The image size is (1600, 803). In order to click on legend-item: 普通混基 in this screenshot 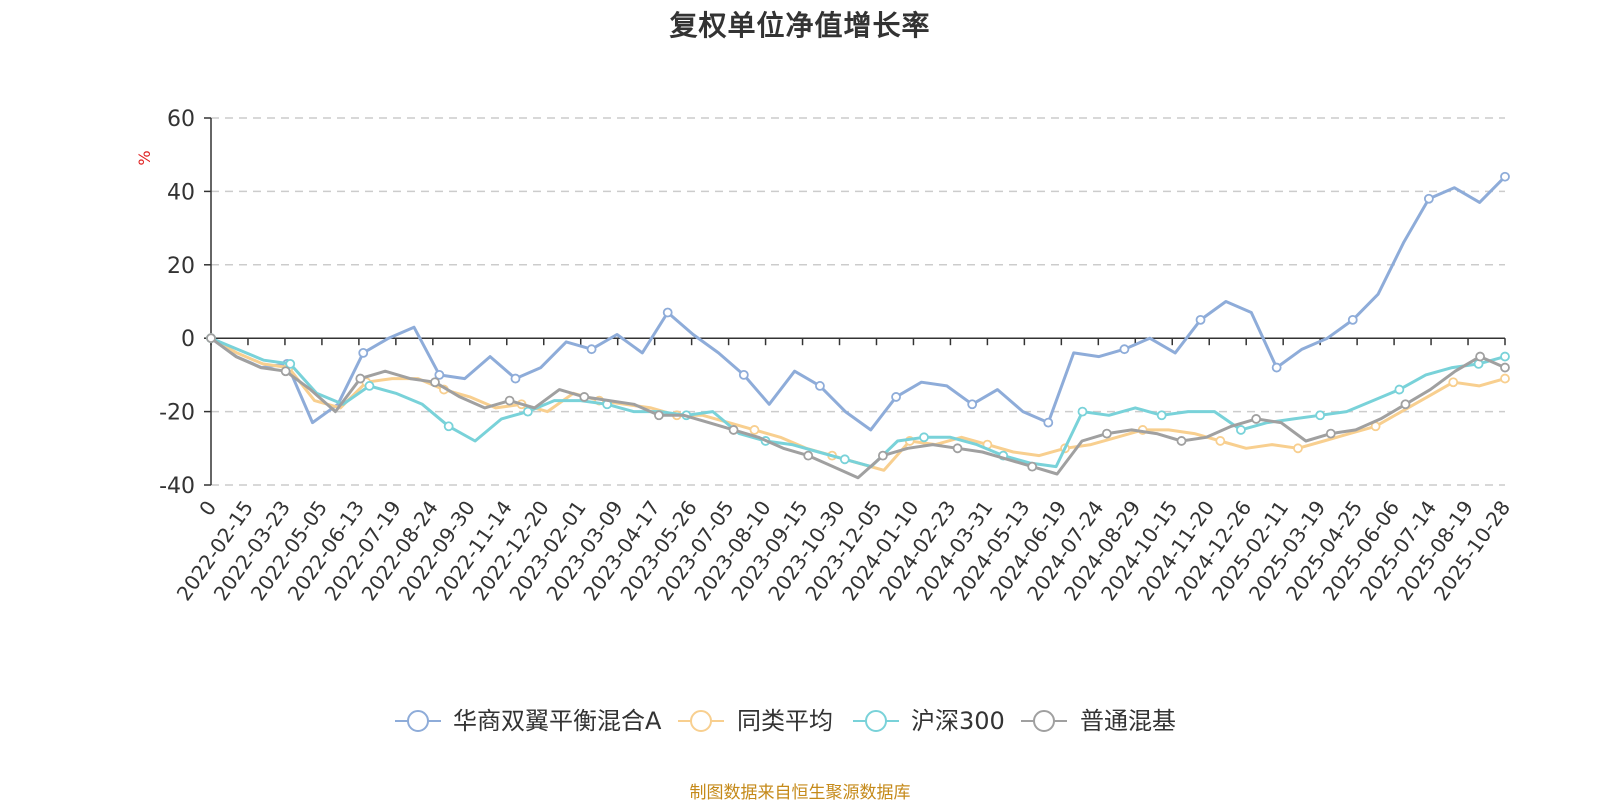, I will do `click(1098, 721)`.